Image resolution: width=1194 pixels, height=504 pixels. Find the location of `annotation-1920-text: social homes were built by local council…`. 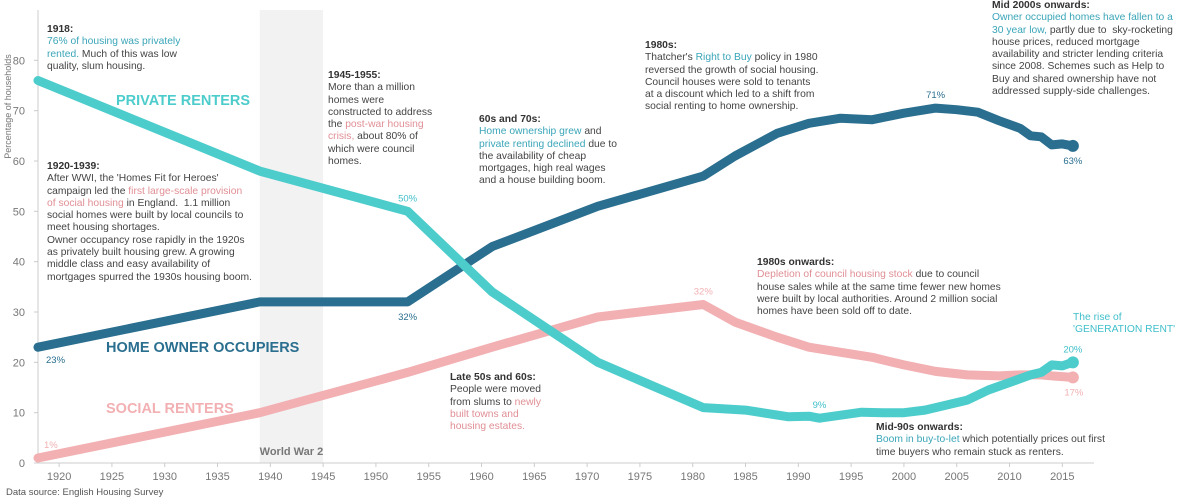

annotation-1920-text: social homes were built by local council… is located at coordinates (145, 216).